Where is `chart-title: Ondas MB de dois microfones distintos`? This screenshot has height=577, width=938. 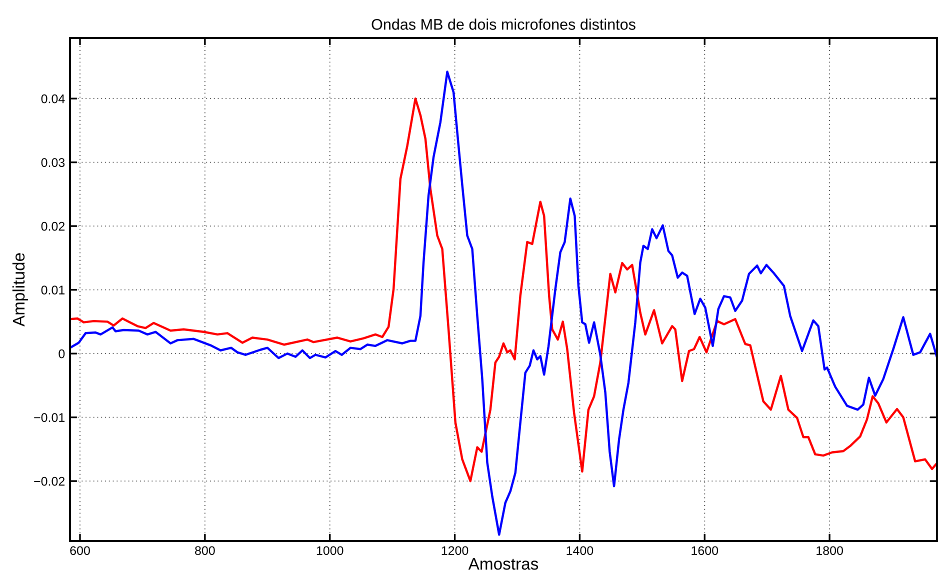
chart-title: Ondas MB de dois microfones distintos is located at coordinates (504, 24).